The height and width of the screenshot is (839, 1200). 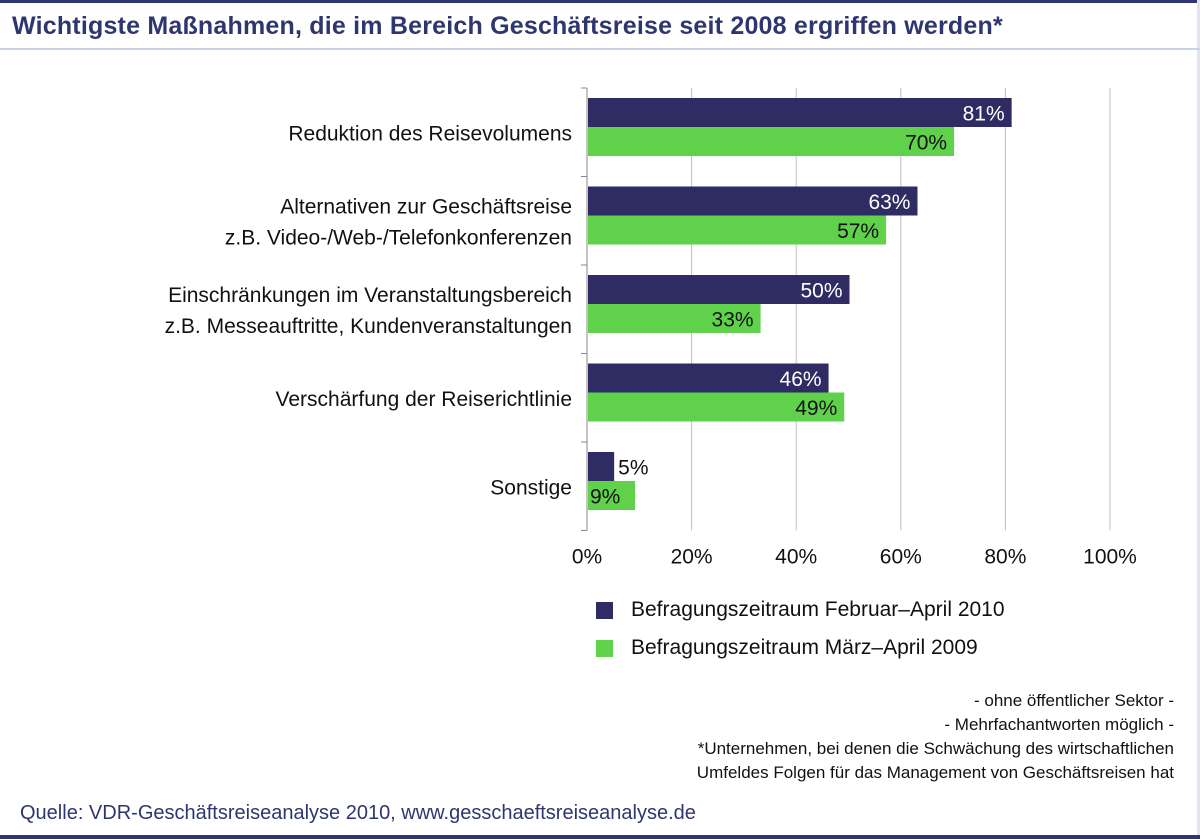 What do you see at coordinates (531, 487) in the screenshot?
I see `category-label: Sonstige` at bounding box center [531, 487].